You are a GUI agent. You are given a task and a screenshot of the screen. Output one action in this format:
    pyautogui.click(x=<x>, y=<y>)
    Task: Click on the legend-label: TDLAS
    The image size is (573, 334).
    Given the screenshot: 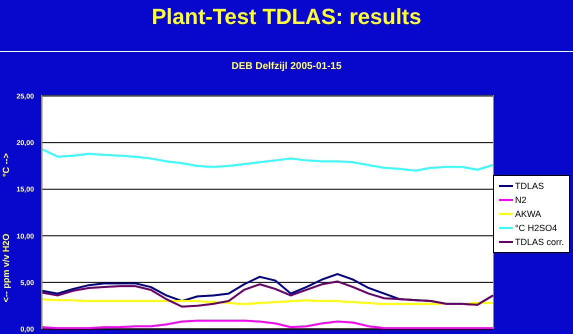 What is the action you would take?
    pyautogui.click(x=529, y=186)
    